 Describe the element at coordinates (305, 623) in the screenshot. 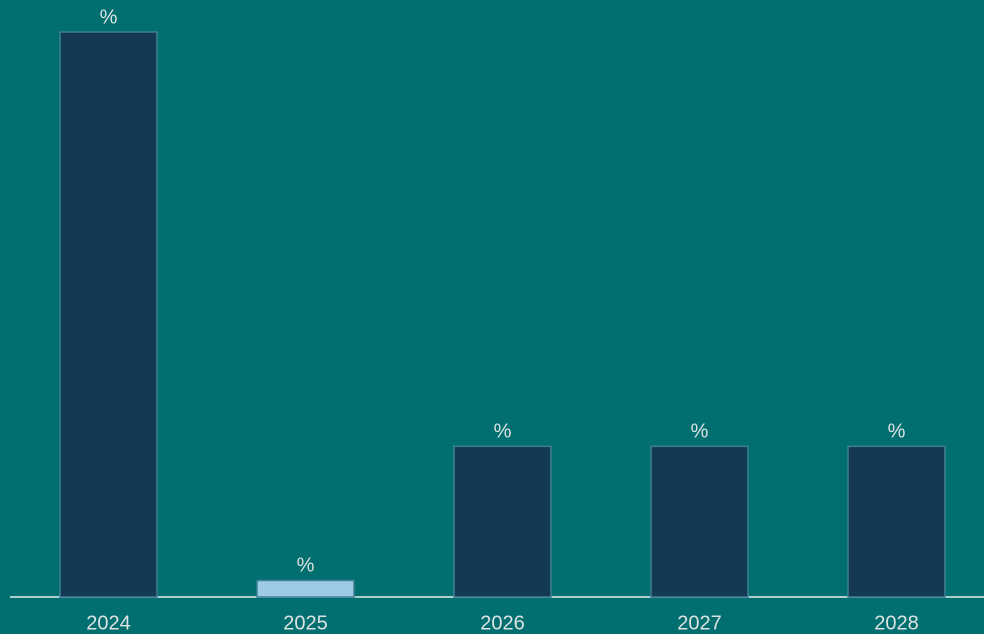

I see `x-tick-label: 2025` at that location.